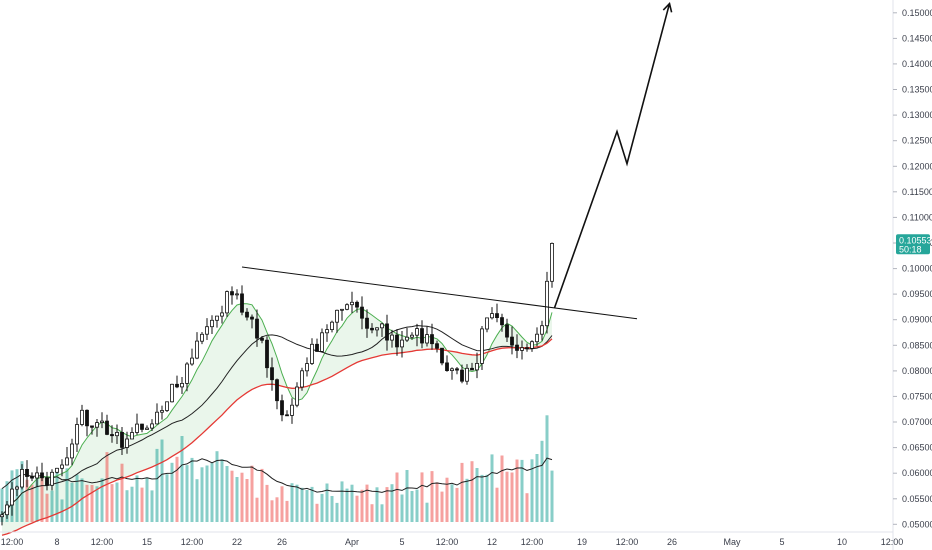 The width and height of the screenshot is (932, 550). What do you see at coordinates (532, 542) in the screenshot?
I see `x-tick-label: 12:00` at bounding box center [532, 542].